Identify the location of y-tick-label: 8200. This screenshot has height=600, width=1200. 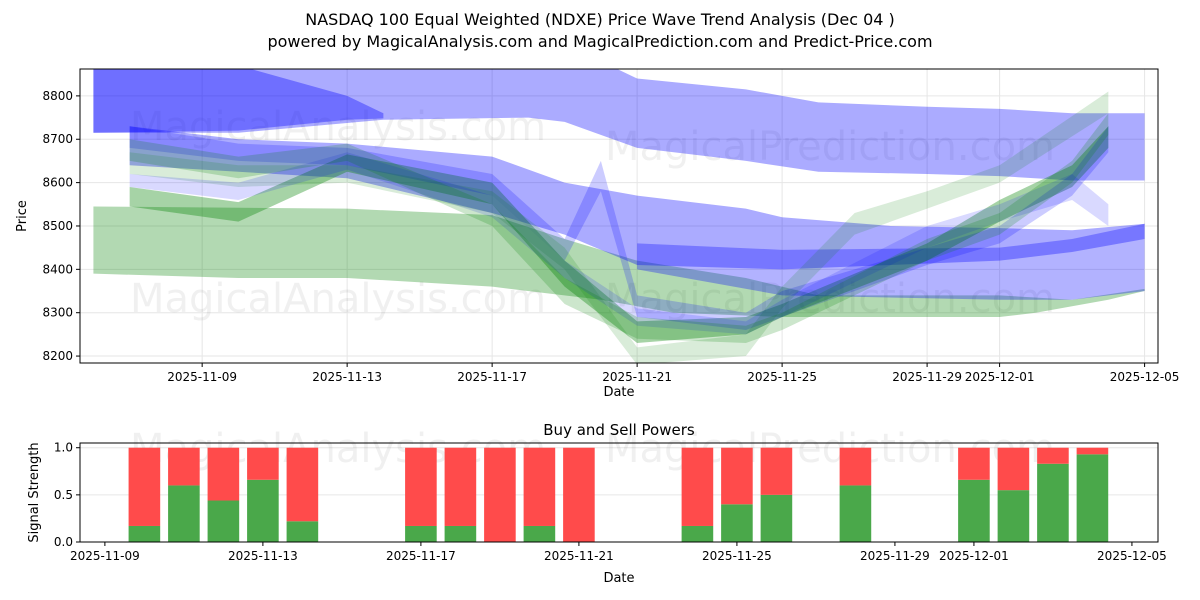
(57, 356).